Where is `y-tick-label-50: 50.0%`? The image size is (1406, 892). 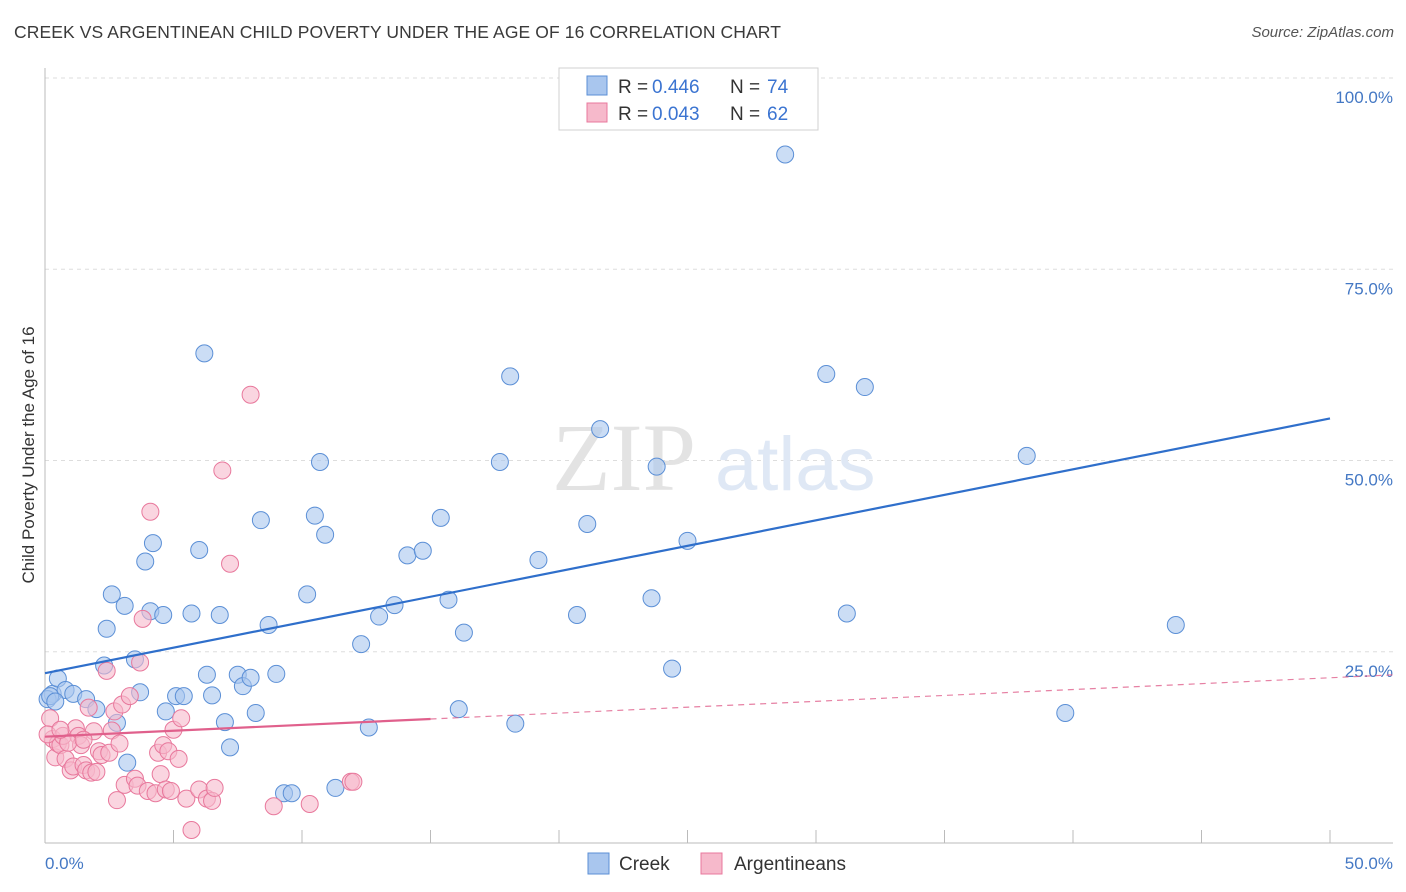
y-tick-label-50: 50.0% is located at coordinates (1369, 480).